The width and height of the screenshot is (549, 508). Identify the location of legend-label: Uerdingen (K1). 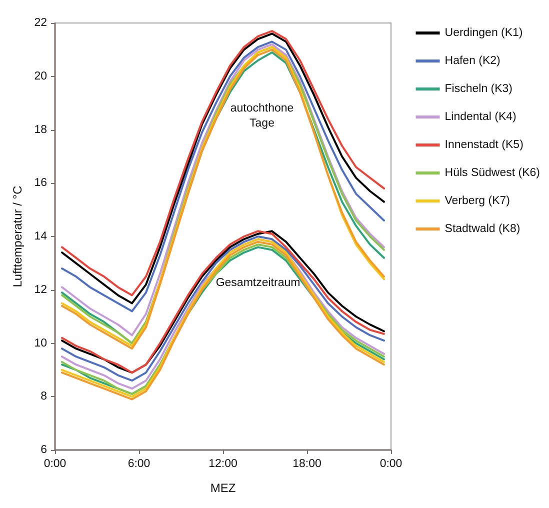
(483, 33).